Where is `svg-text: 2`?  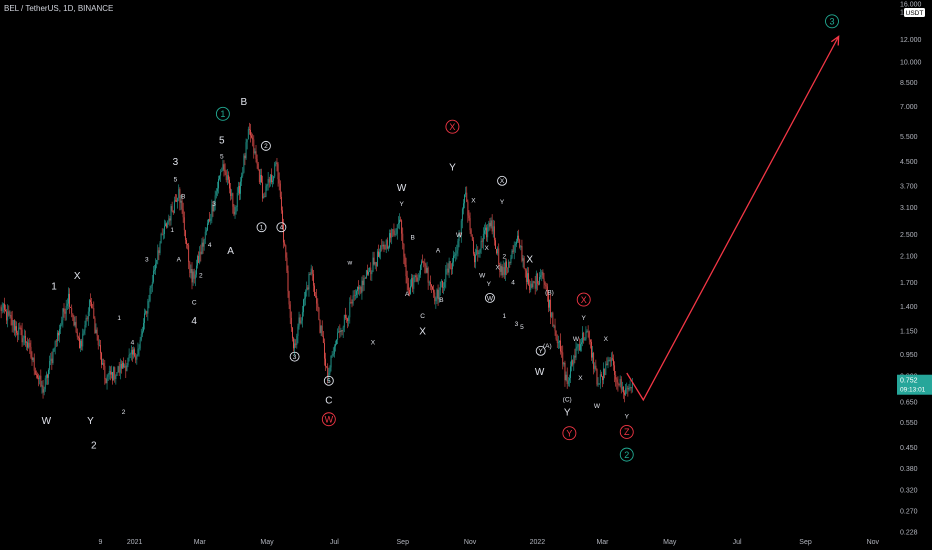 svg-text: 2 is located at coordinates (201, 276).